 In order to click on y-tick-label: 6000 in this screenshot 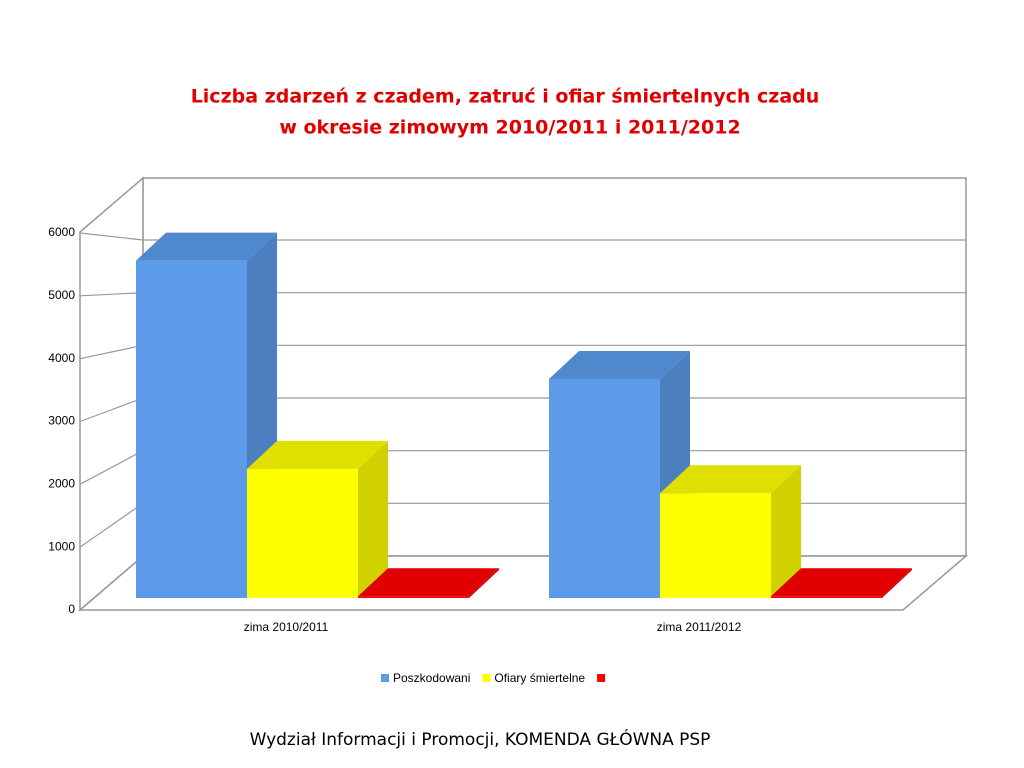, I will do `click(61, 232)`.